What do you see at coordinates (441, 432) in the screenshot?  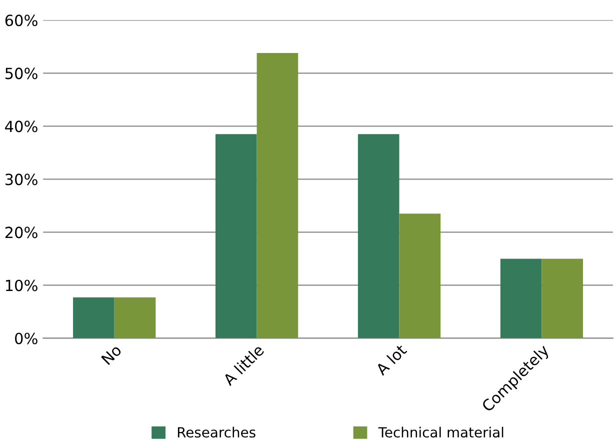 I see `legend-label: Technical material` at bounding box center [441, 432].